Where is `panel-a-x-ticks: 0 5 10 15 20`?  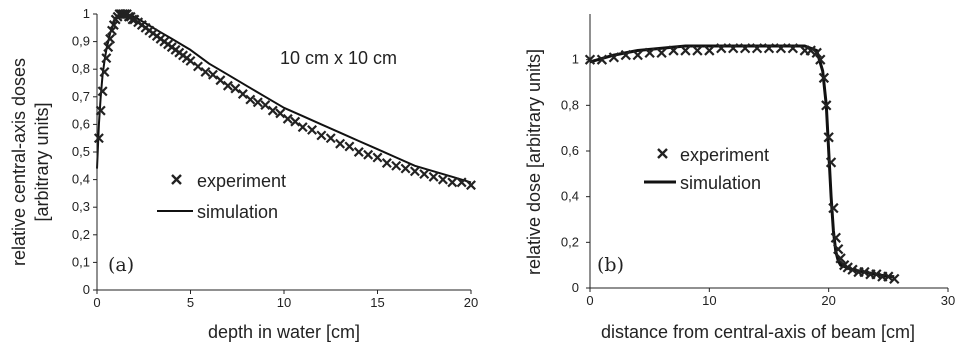
panel-a-x-ticks: 0 5 10 15 20 is located at coordinates (285, 300).